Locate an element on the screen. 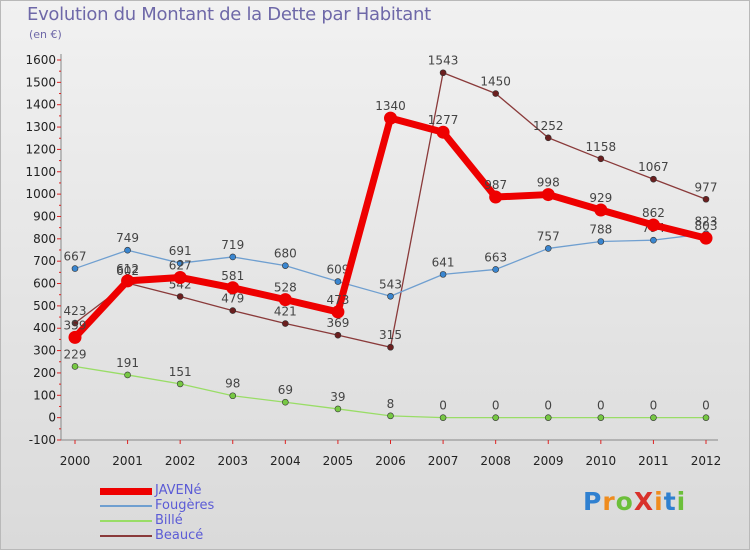  data-label: 528 is located at coordinates (285, 288).